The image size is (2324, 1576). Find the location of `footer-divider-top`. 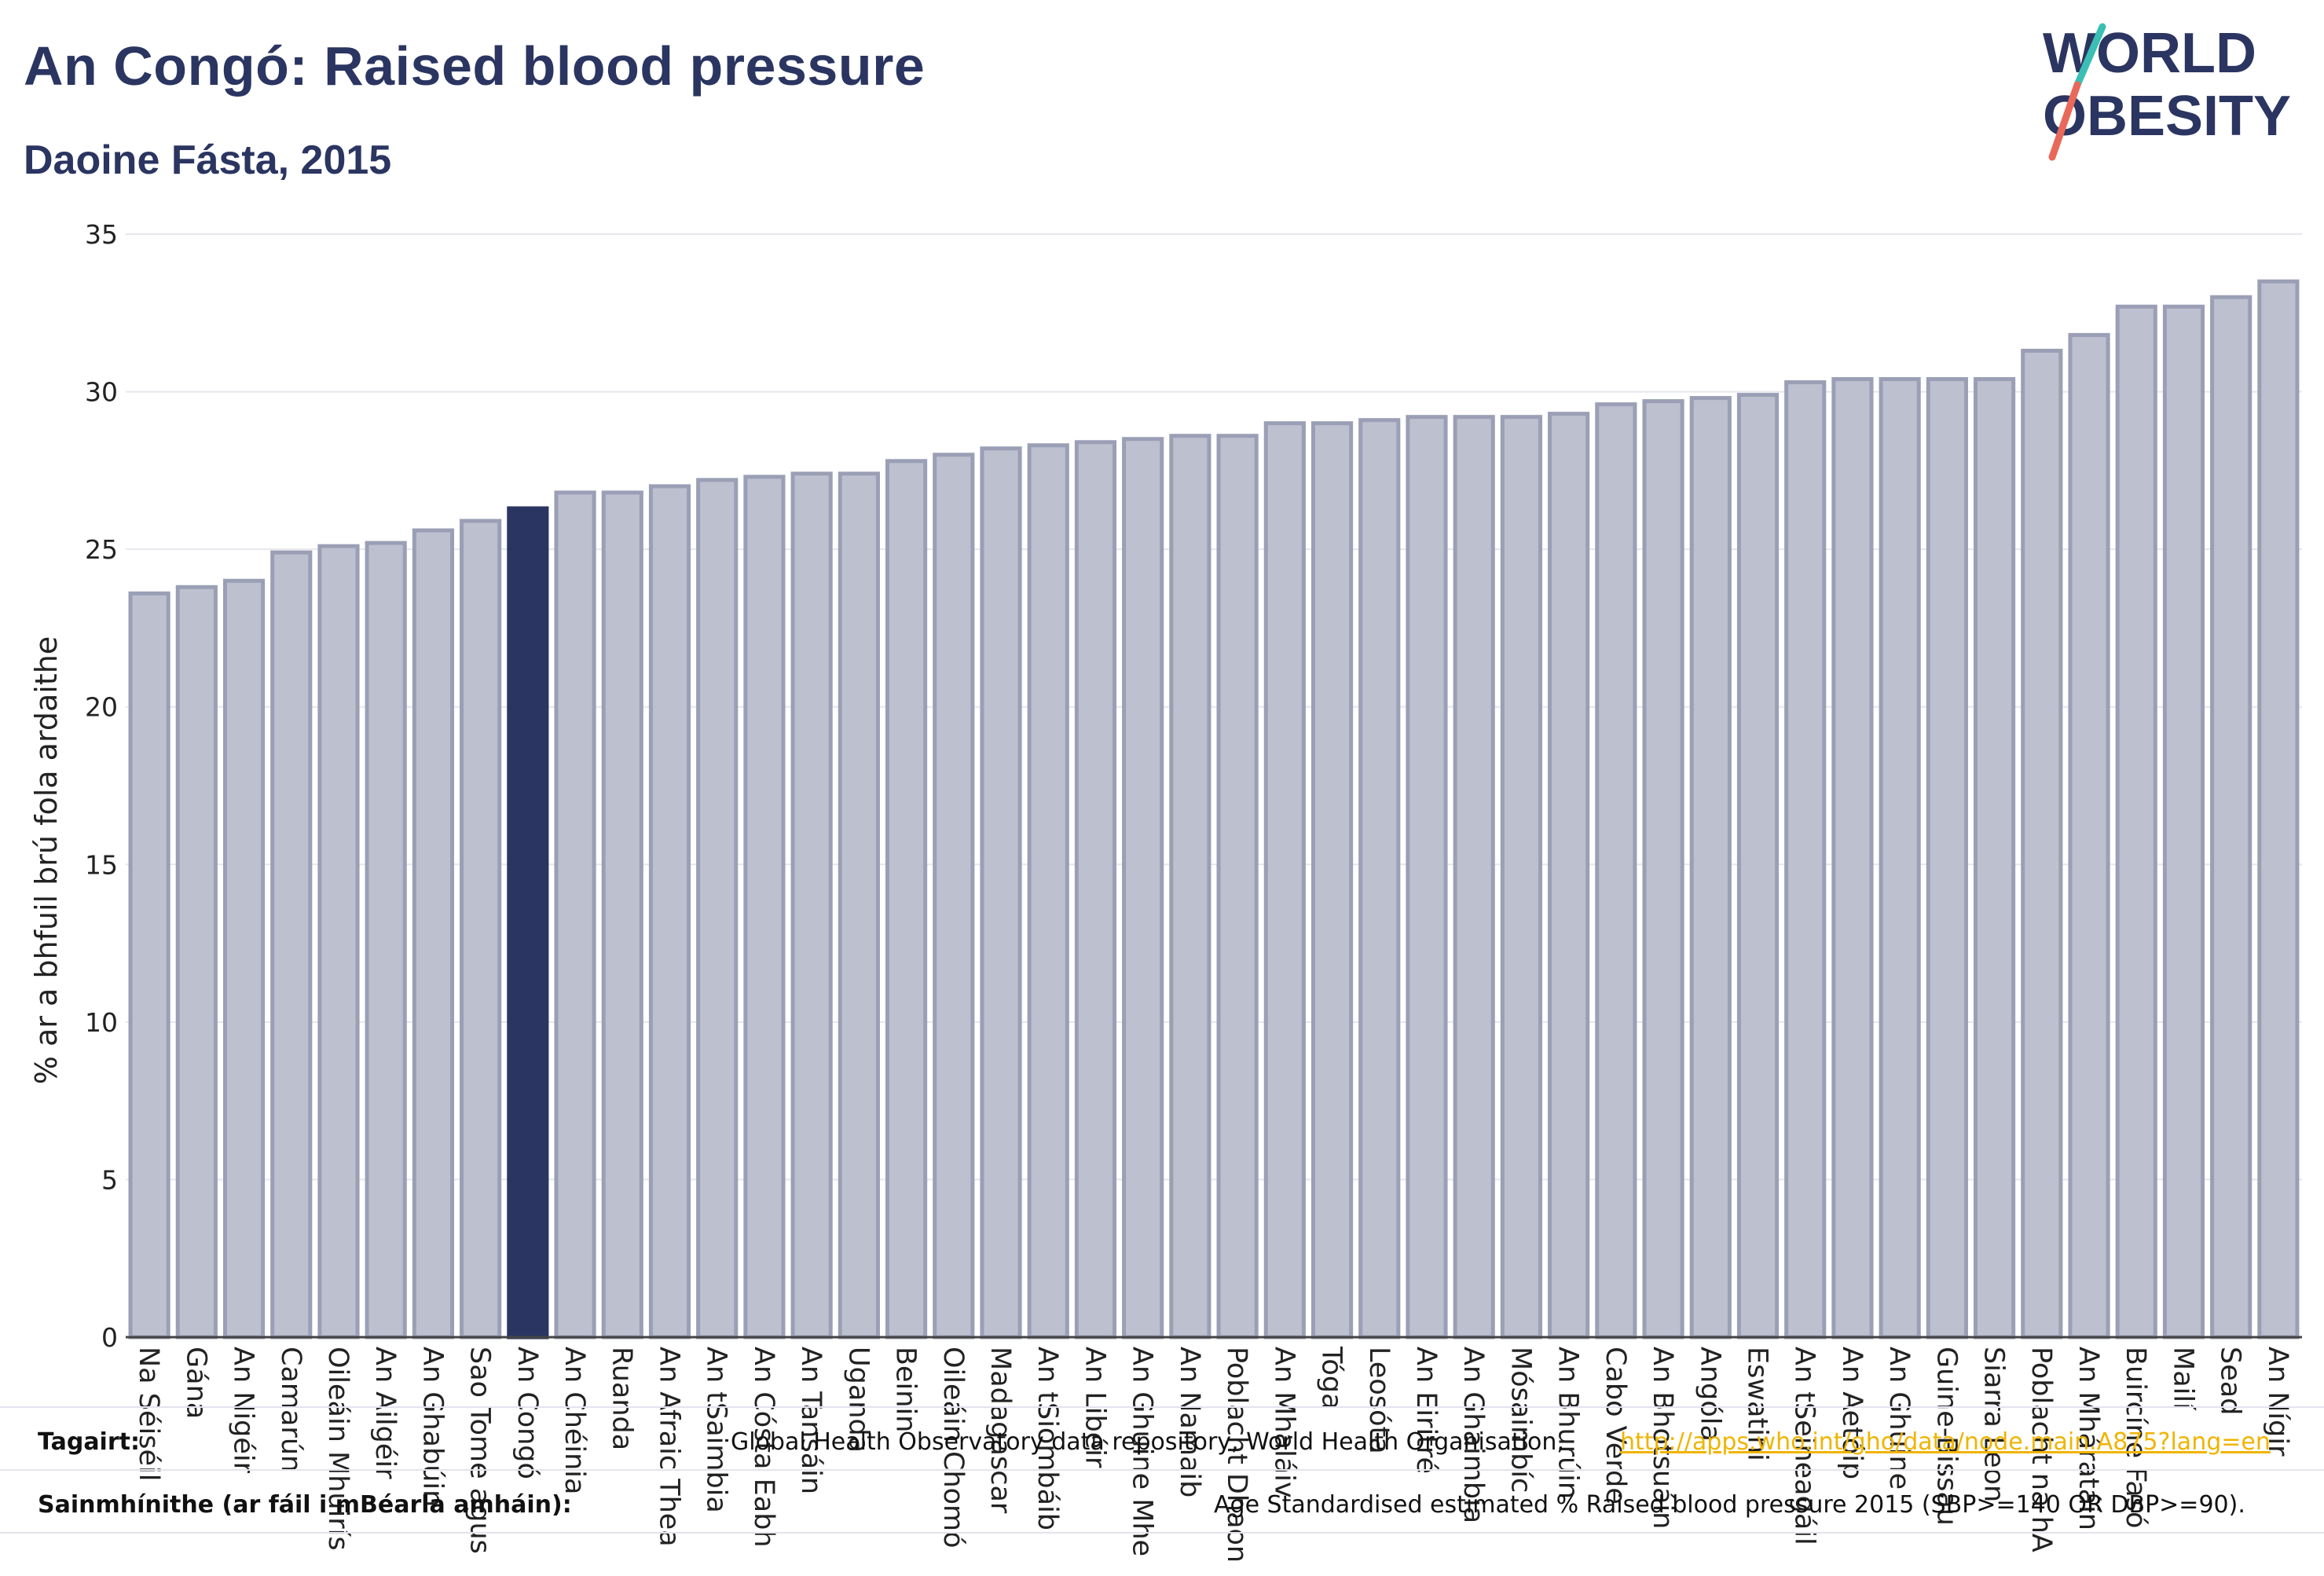

footer-divider-top is located at coordinates (1162, 1407).